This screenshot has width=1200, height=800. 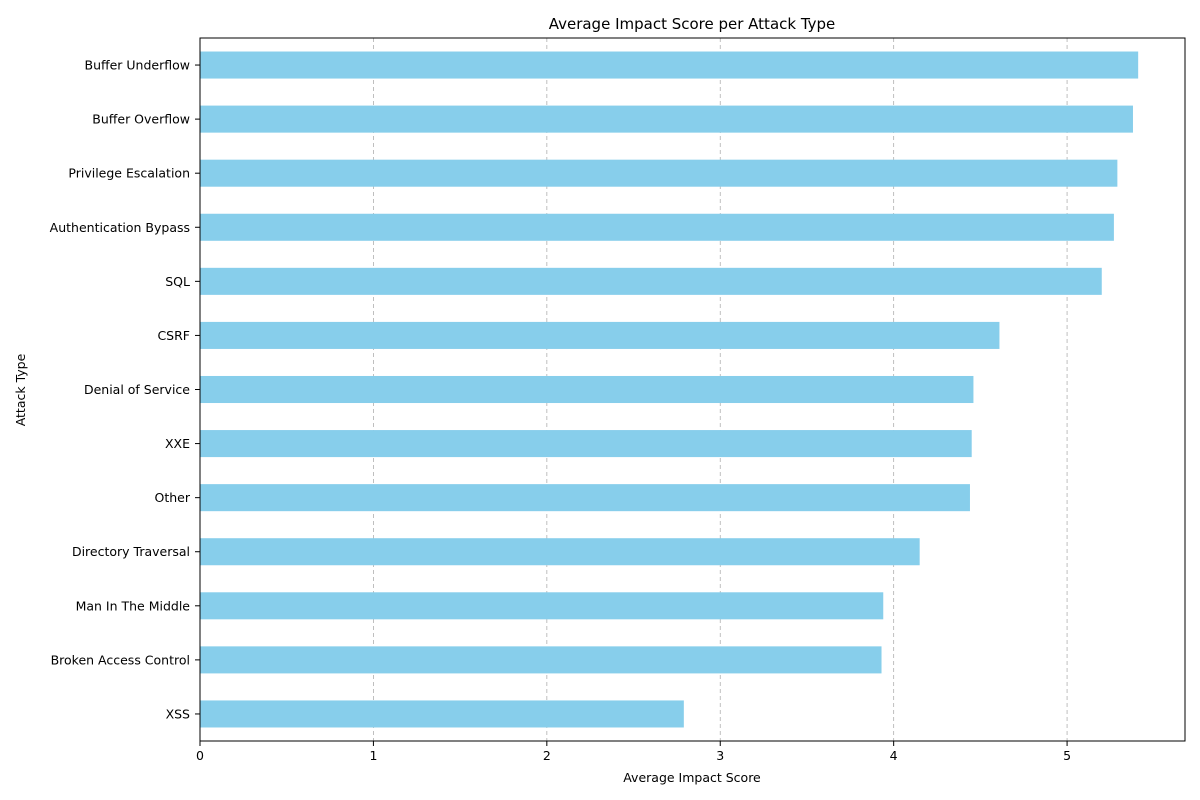 What do you see at coordinates (177, 443) in the screenshot?
I see `y-tick-label: XXE` at bounding box center [177, 443].